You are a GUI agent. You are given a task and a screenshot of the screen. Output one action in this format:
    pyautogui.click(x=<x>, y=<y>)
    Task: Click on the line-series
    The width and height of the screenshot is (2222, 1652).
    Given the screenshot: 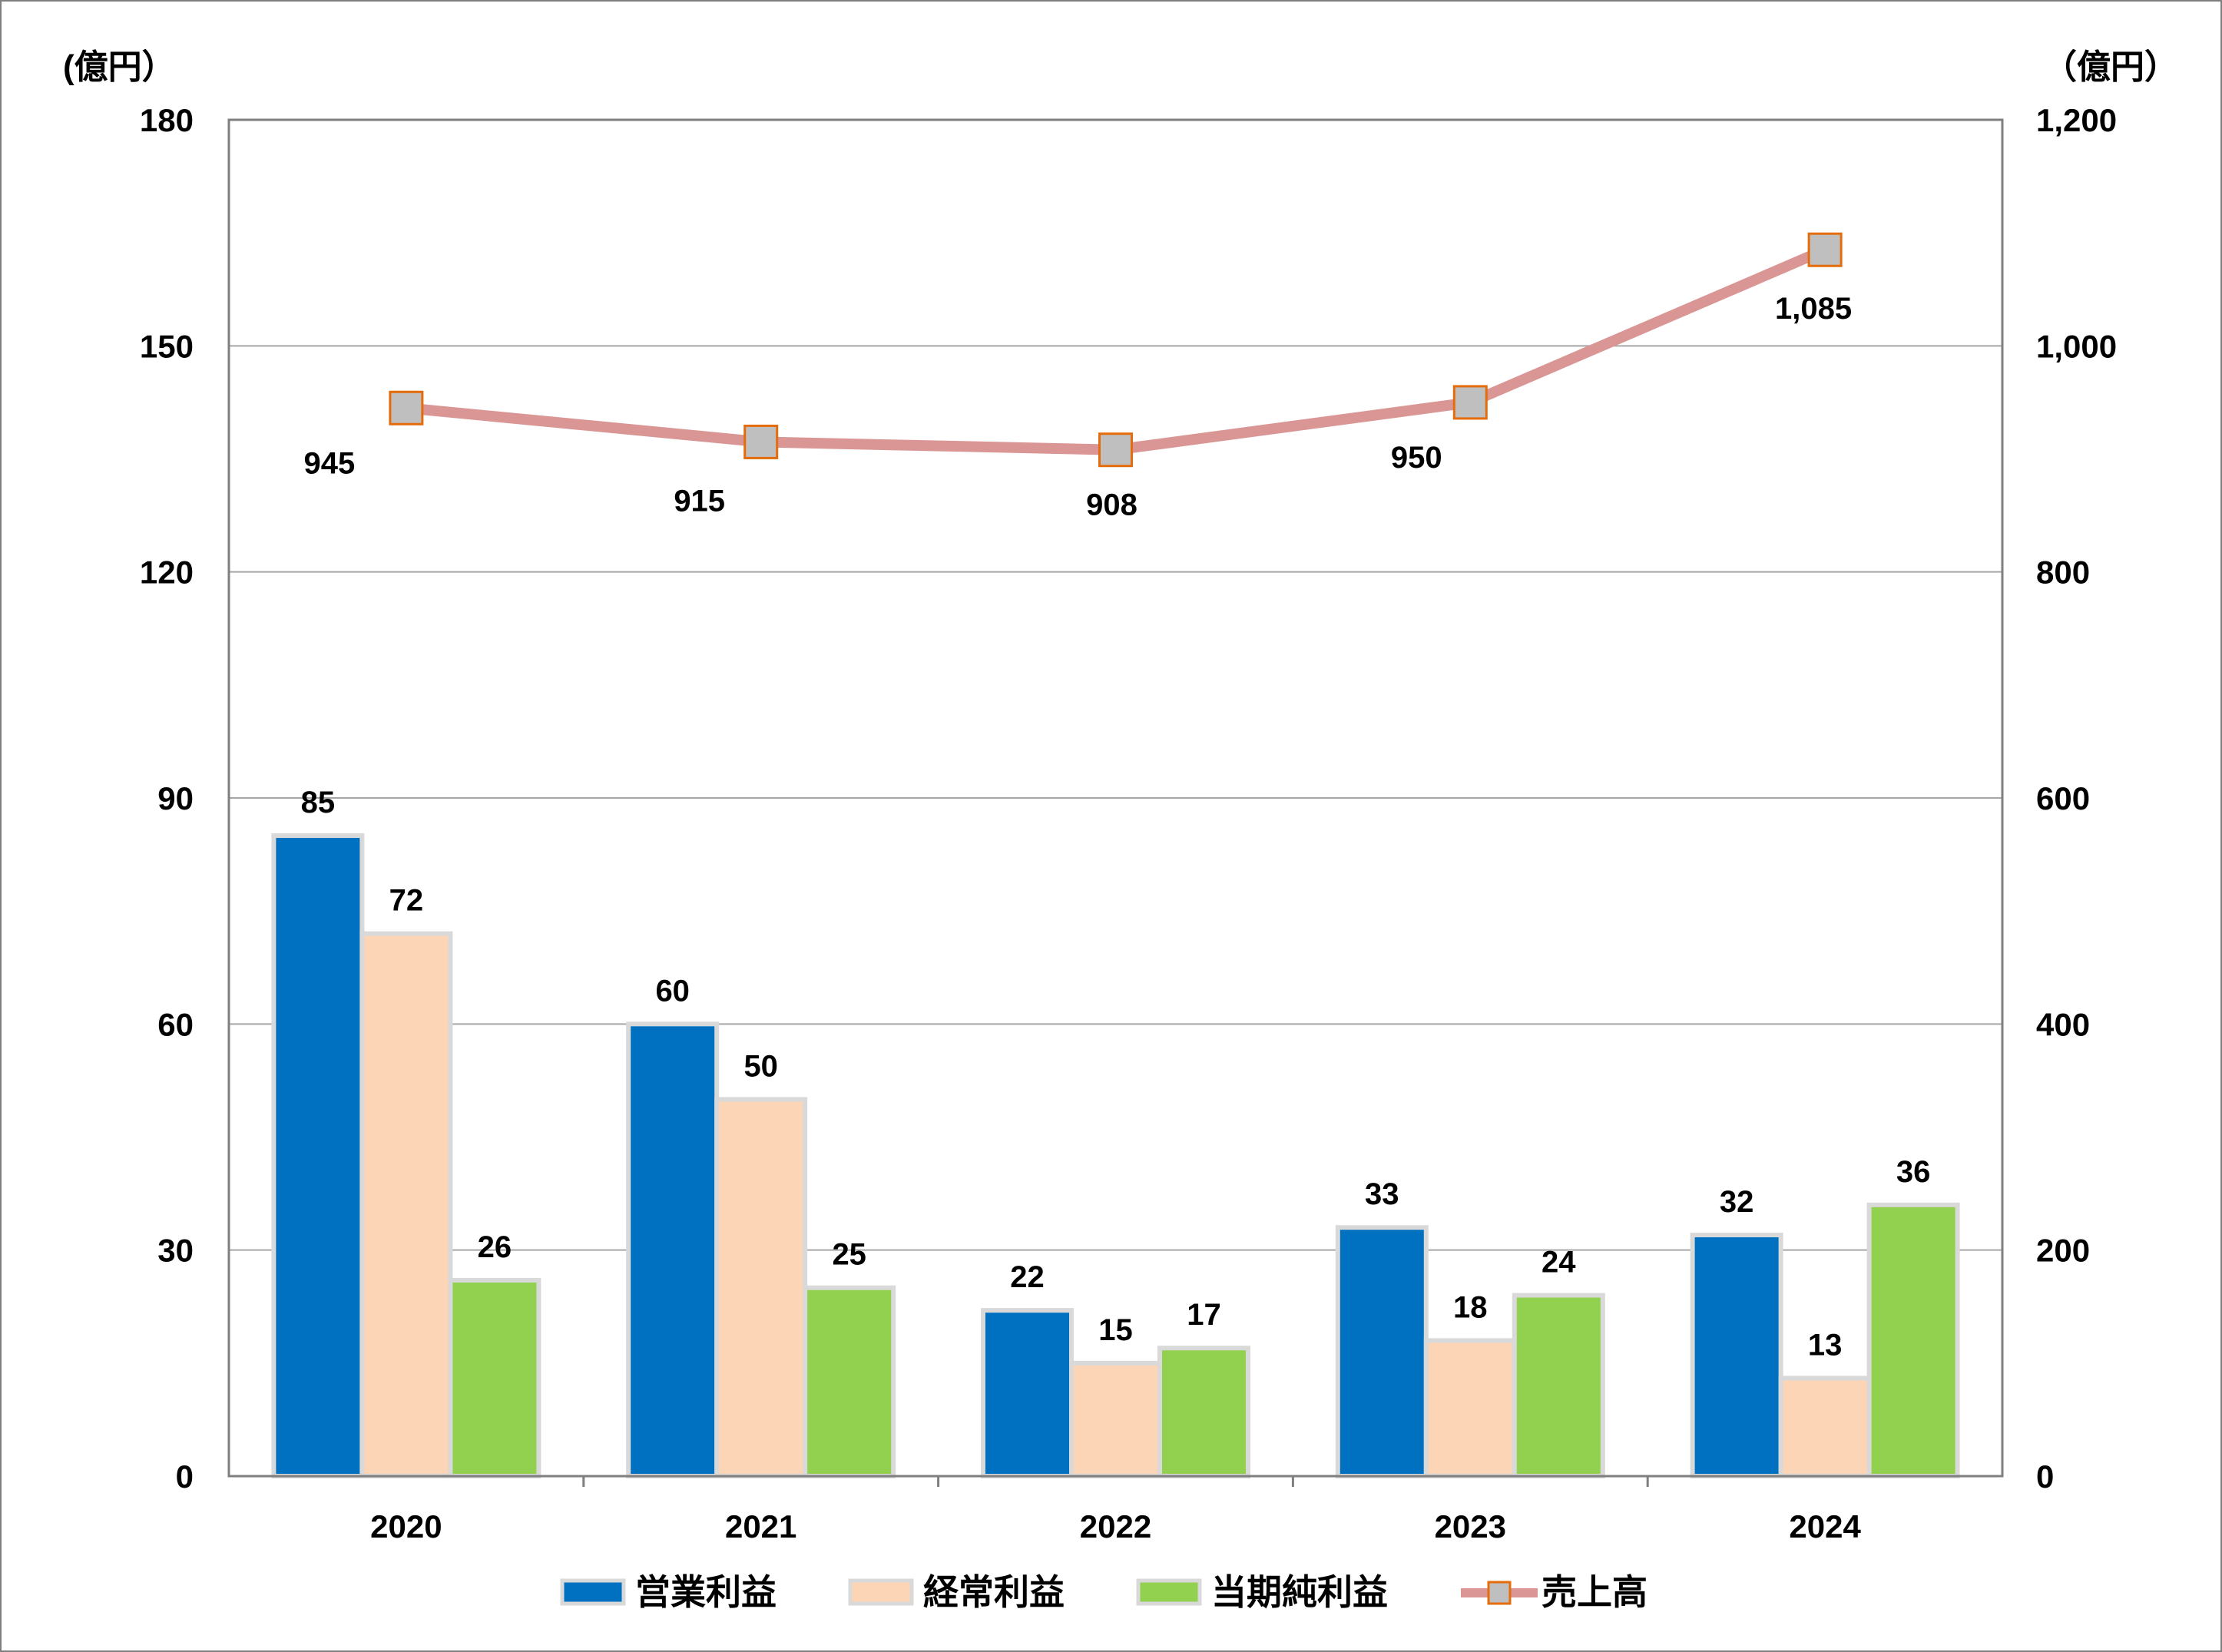 What is the action you would take?
    pyautogui.click(x=1116, y=350)
    